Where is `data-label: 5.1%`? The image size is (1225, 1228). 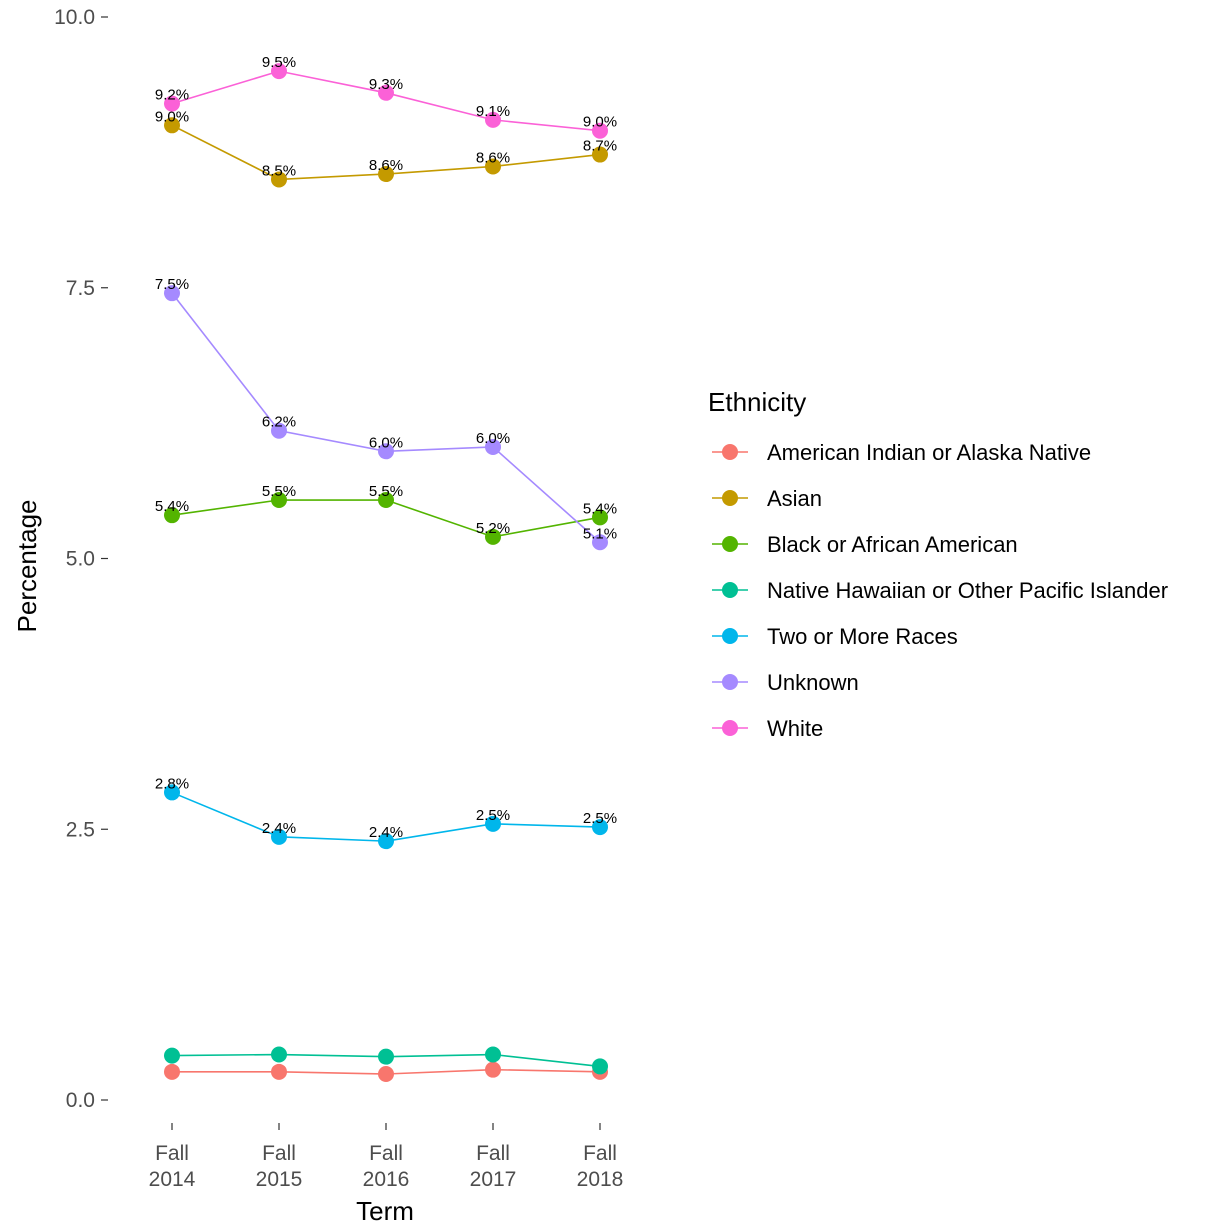 data-label: 5.1% is located at coordinates (600, 533).